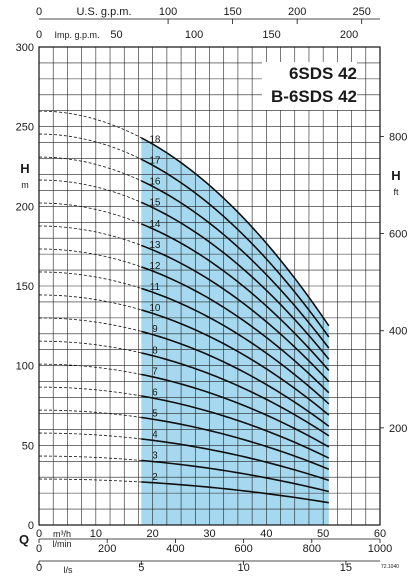 This screenshot has width=409, height=582. Describe the element at coordinates (25, 207) in the screenshot. I see `left-axis-tick: 200` at that location.